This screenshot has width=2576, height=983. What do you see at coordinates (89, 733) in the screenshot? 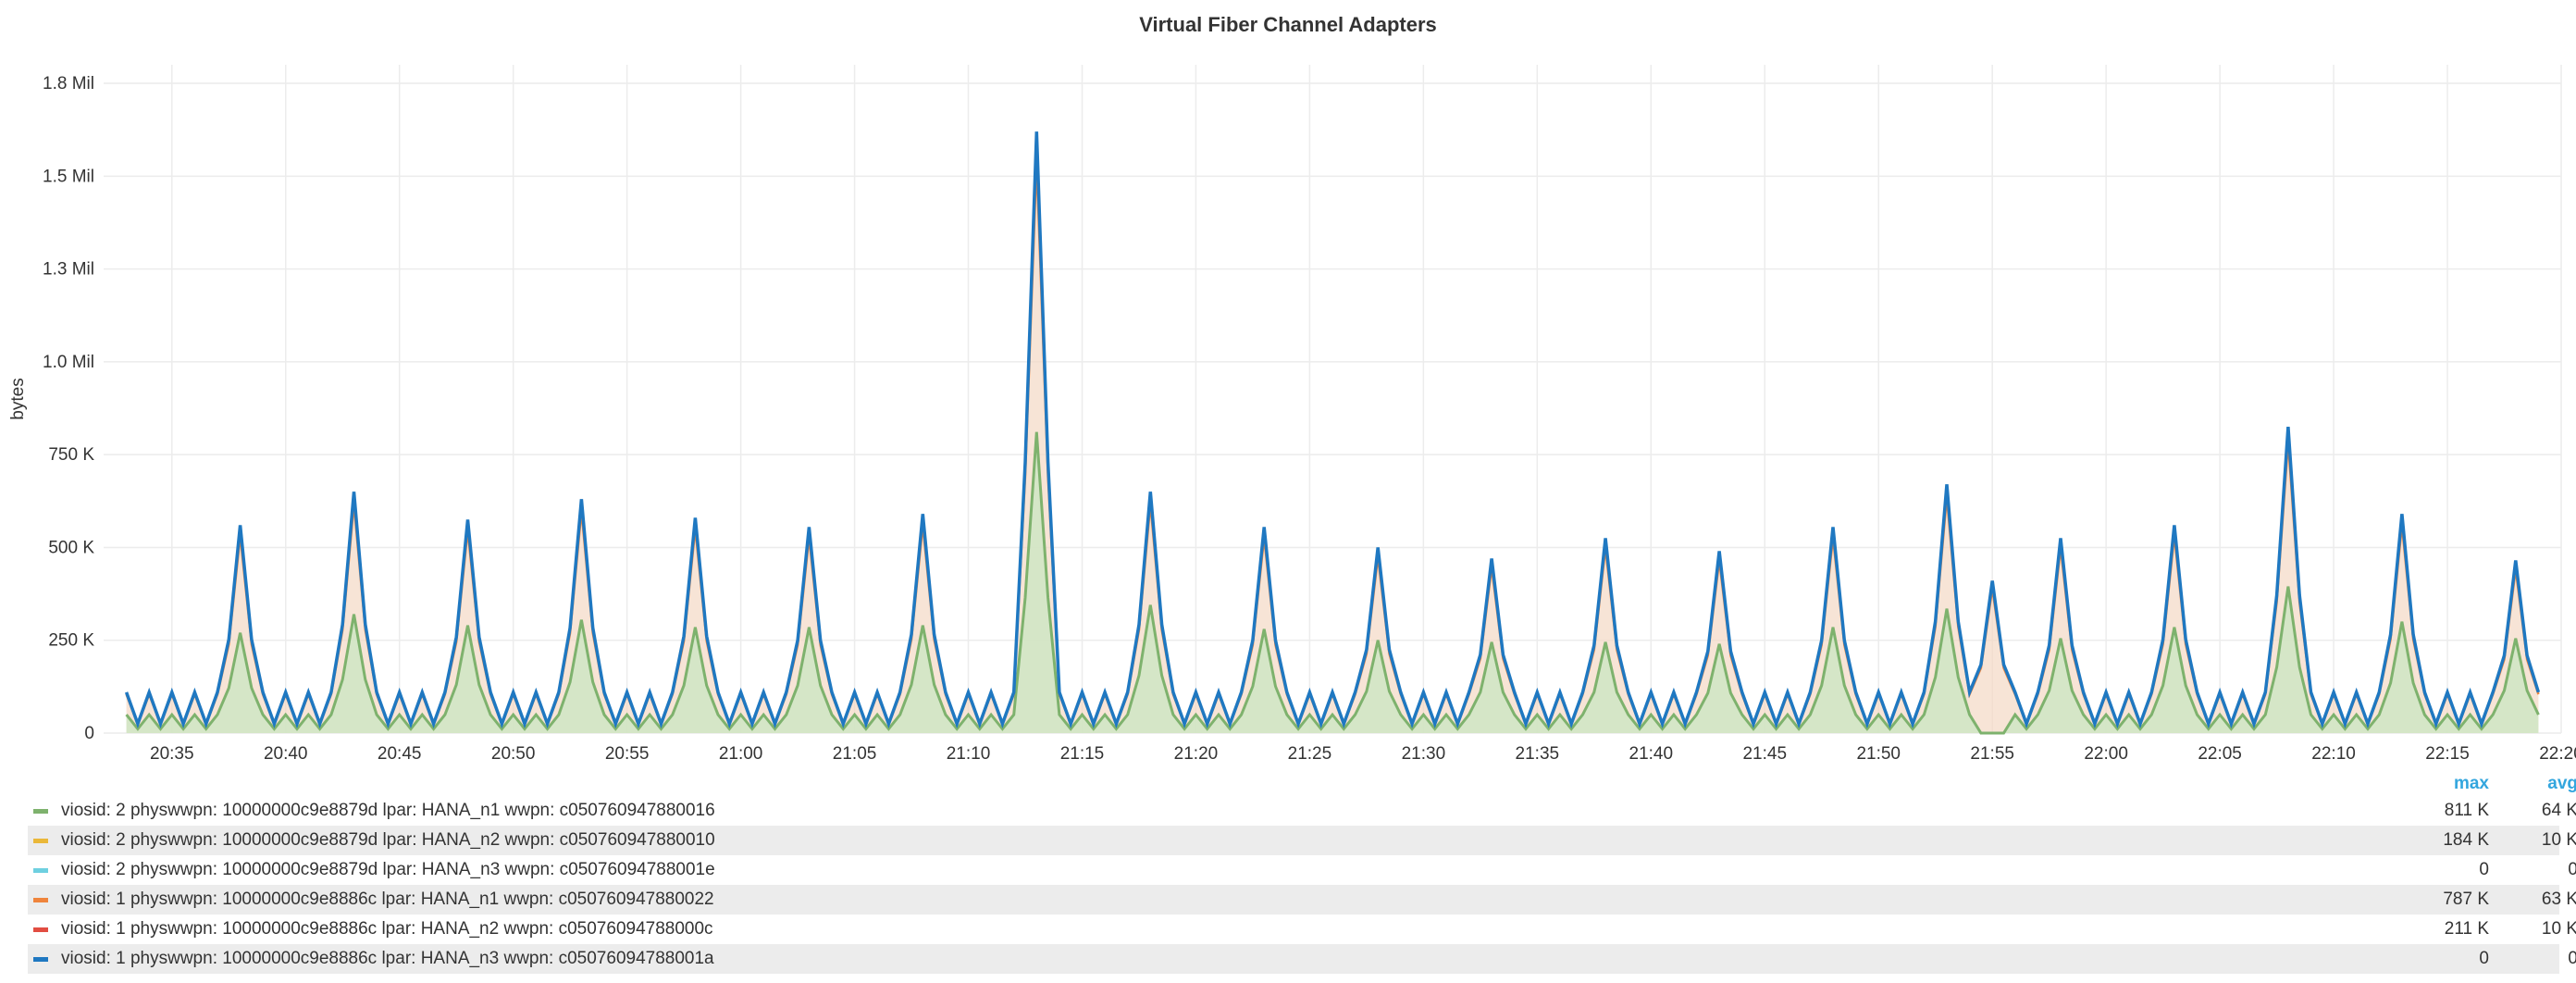
I see `y-tick-label: 0` at bounding box center [89, 733].